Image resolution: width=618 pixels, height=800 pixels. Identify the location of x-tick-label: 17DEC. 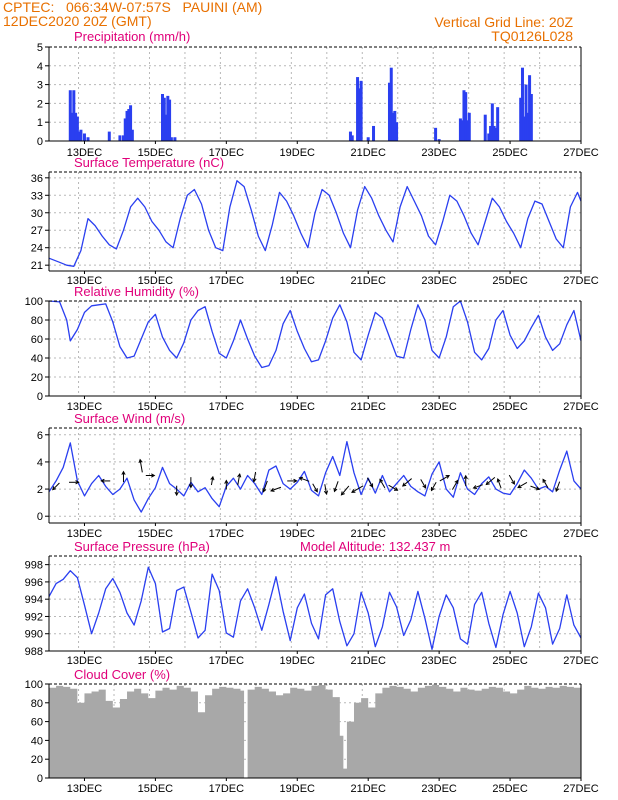
(227, 661).